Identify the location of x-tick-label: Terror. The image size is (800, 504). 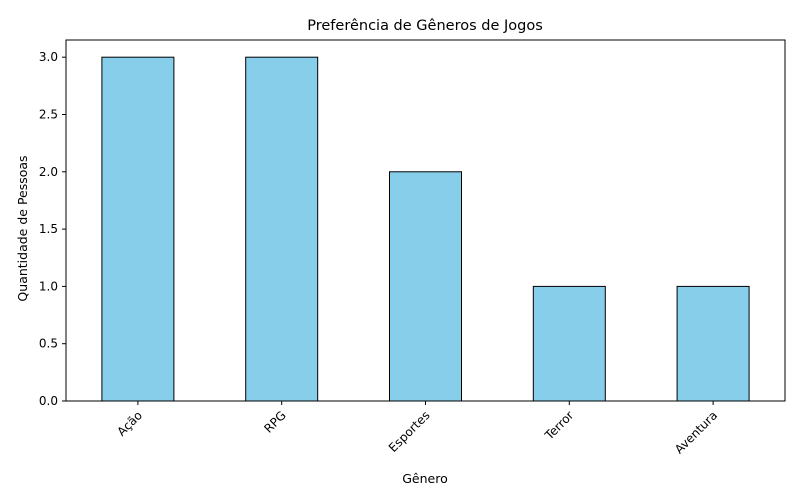
(559, 425).